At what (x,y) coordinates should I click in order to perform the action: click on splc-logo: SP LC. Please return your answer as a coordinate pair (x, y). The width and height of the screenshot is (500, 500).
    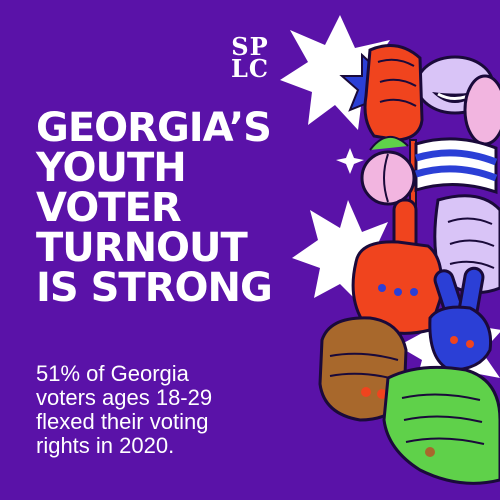
    Looking at the image, I should click on (250, 58).